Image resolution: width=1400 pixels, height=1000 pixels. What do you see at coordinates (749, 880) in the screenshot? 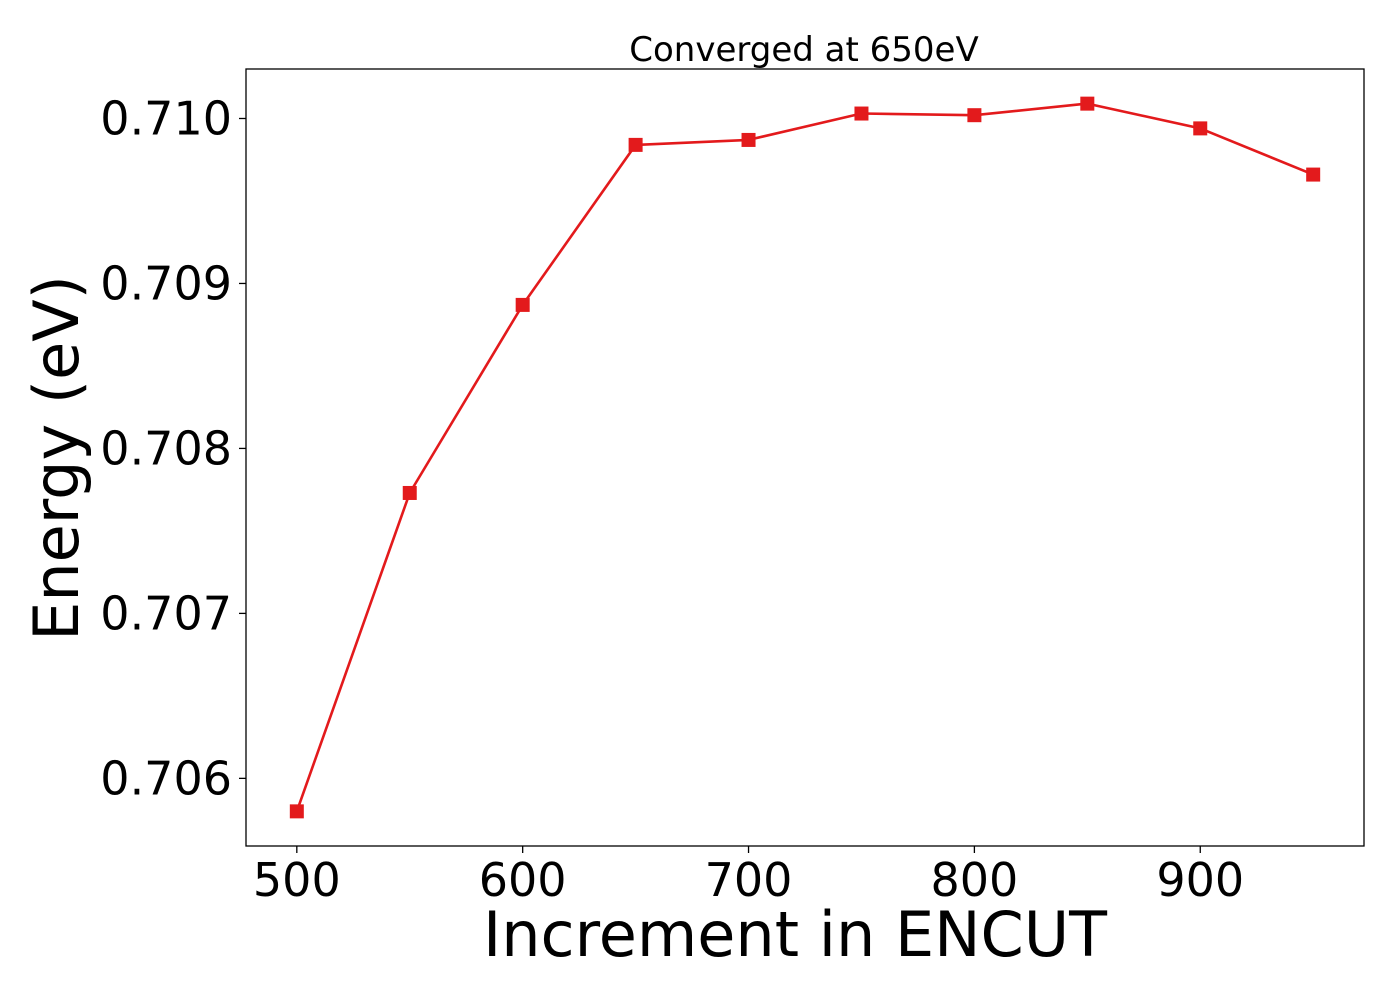
I see `x-tick-label: 700` at bounding box center [749, 880].